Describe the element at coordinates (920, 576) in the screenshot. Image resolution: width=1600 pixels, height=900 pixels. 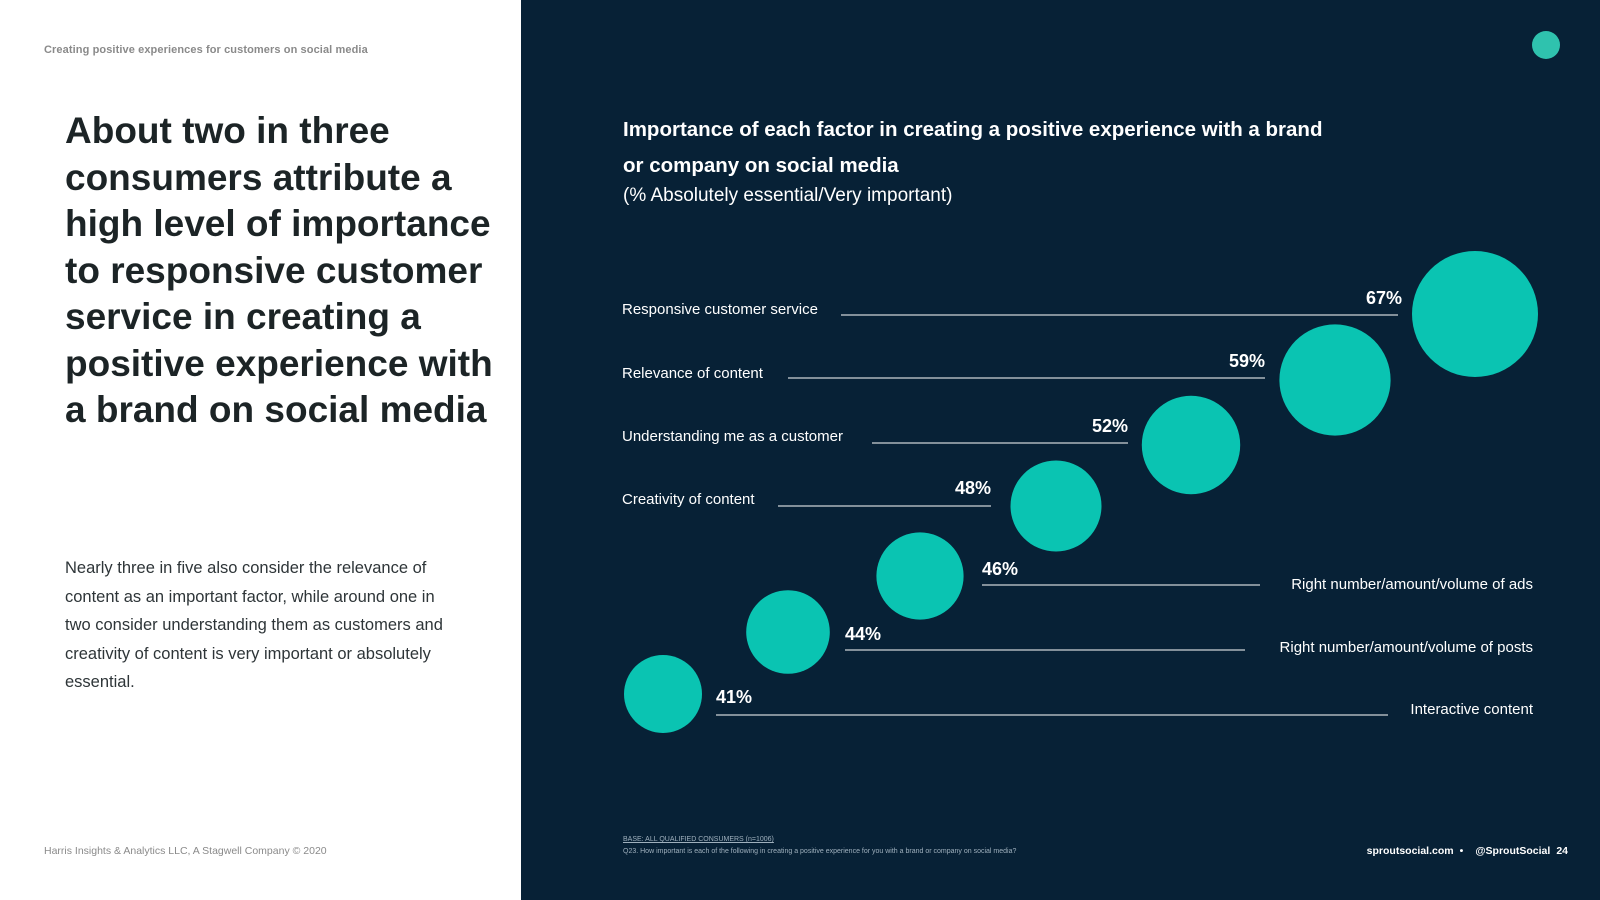
I see `bubble-right-number-amount-volume-of-ads` at that location.